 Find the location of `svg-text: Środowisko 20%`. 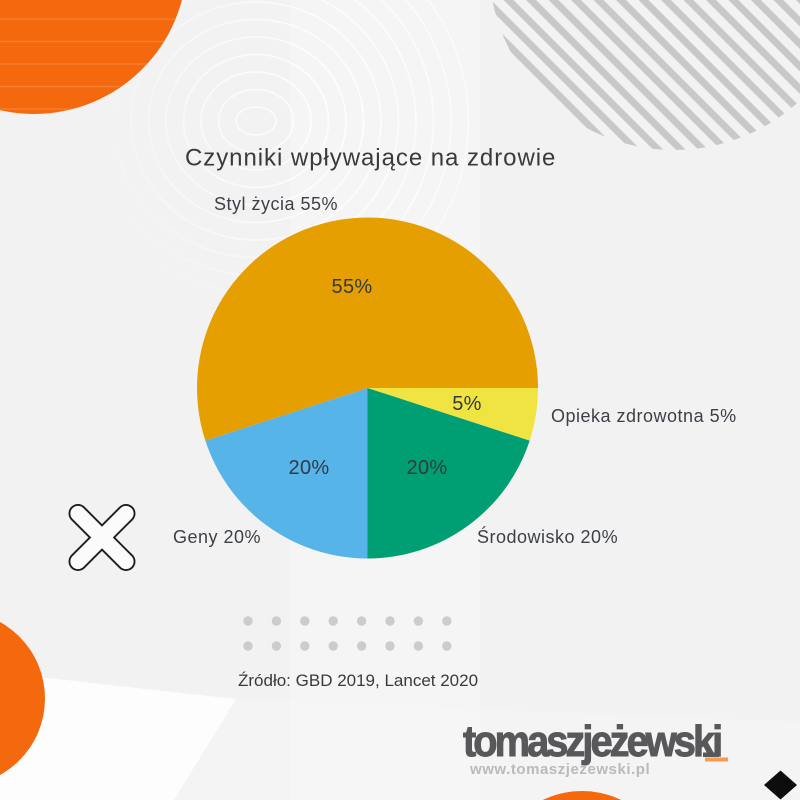

svg-text: Środowisko 20% is located at coordinates (547, 536).